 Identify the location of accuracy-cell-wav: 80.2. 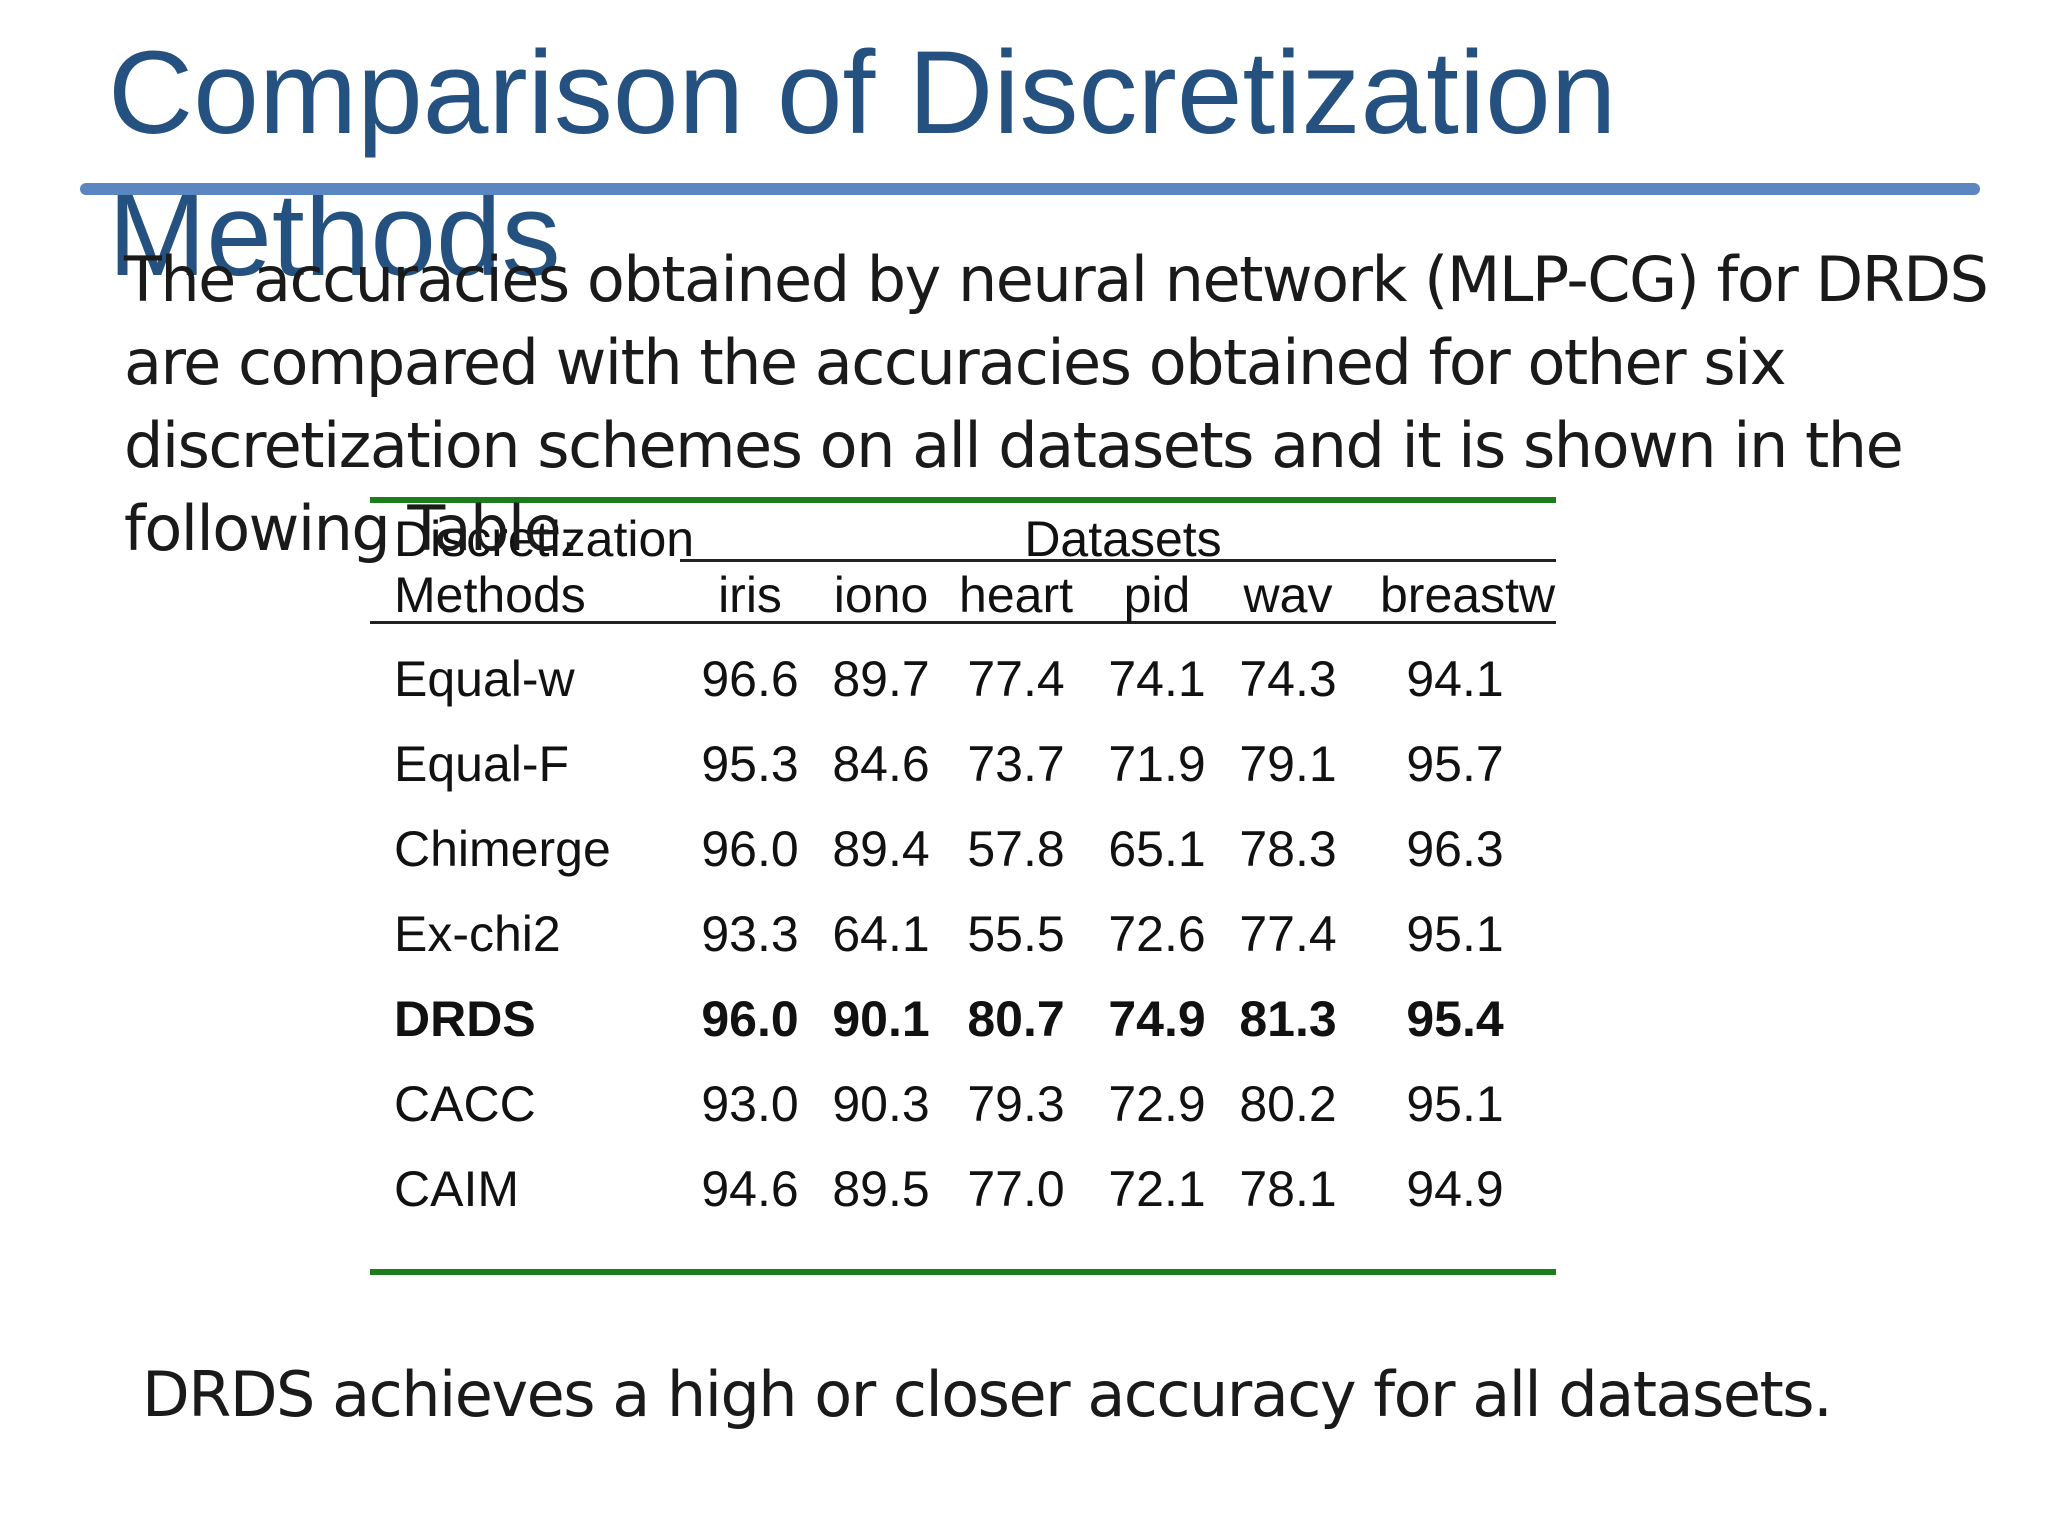
(1288, 1104).